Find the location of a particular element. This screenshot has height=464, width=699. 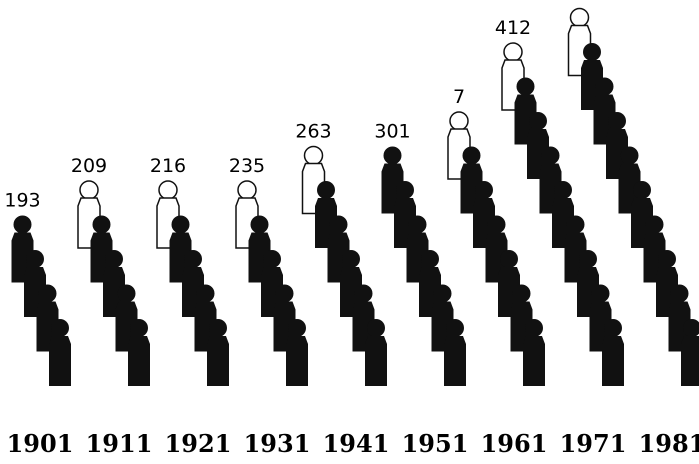

x-tick-label: 1911 is located at coordinates (119, 443).